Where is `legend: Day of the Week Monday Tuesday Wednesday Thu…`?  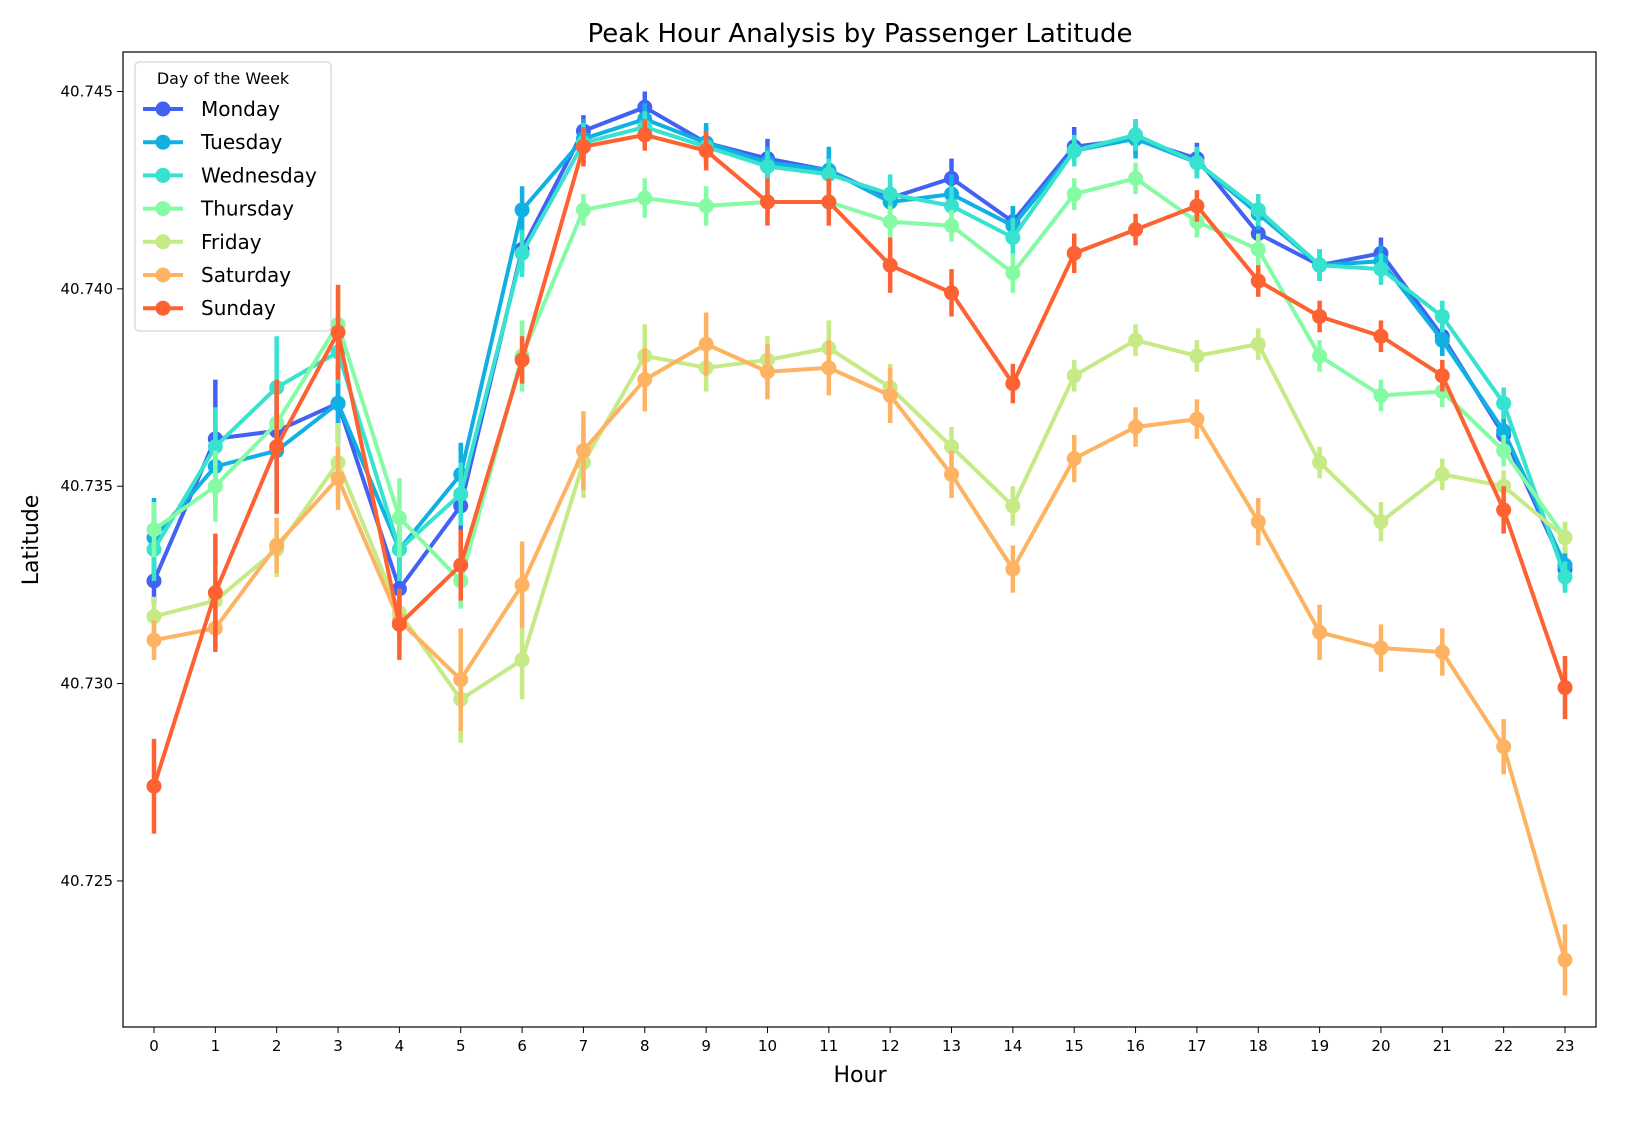 legend: Day of the Week Monday Tuesday Wednesday Thu… is located at coordinates (233, 196).